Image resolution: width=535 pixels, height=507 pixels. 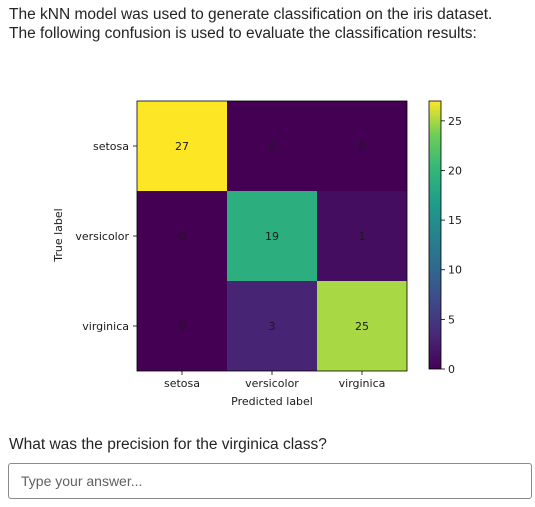 What do you see at coordinates (102, 236) in the screenshot?
I see `y-tick-label-versicolor: versicolor` at bounding box center [102, 236].